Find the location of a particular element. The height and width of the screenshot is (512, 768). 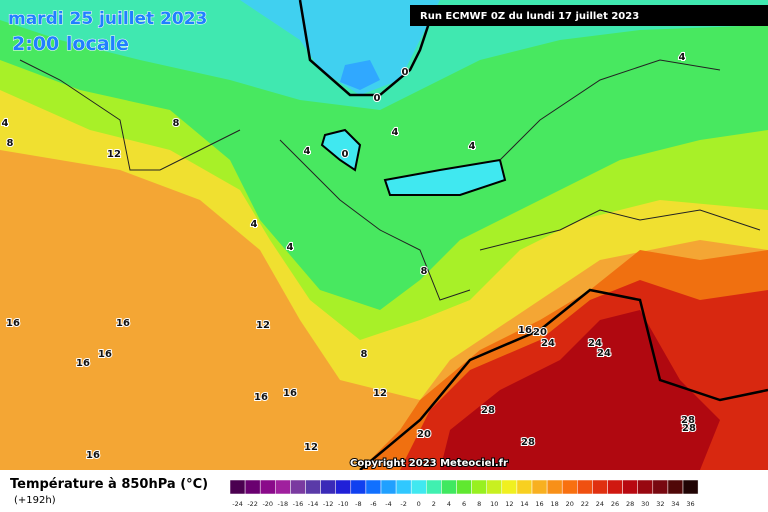

forecast-date: mardi 25 juillet 2023 is located at coordinates (107, 19).